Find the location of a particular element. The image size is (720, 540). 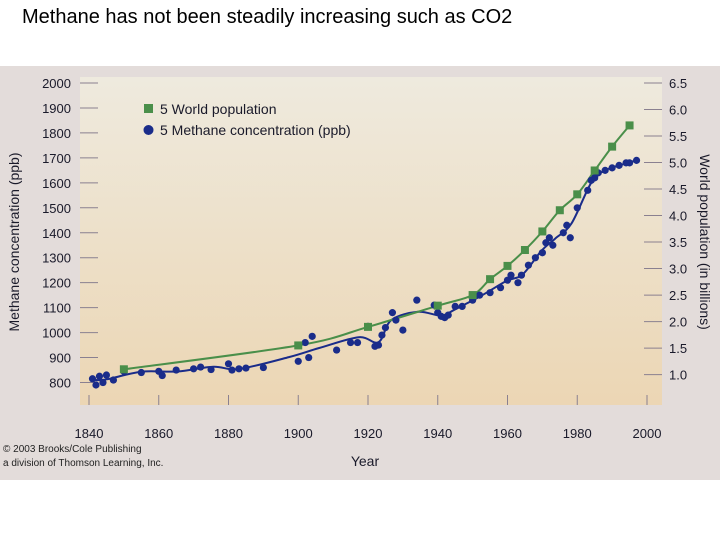

y-tick-label: 1500 is located at coordinates (56, 208).